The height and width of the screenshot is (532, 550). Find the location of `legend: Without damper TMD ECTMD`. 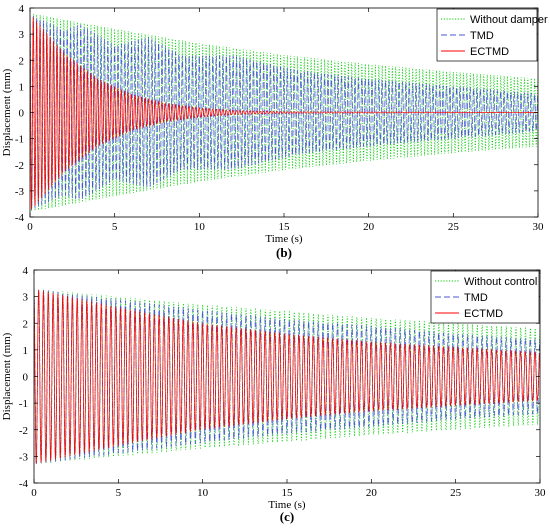

legend: Without damper TMD ECTMD is located at coordinates (492, 35).